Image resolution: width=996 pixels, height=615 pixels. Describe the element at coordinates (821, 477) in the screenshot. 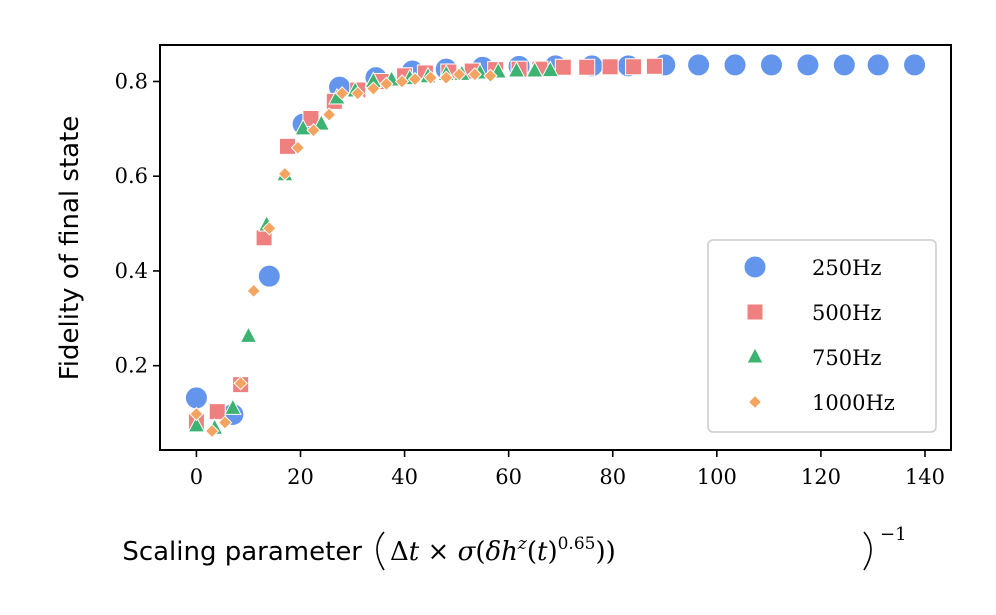

I see `x-tick-label: 120` at that location.